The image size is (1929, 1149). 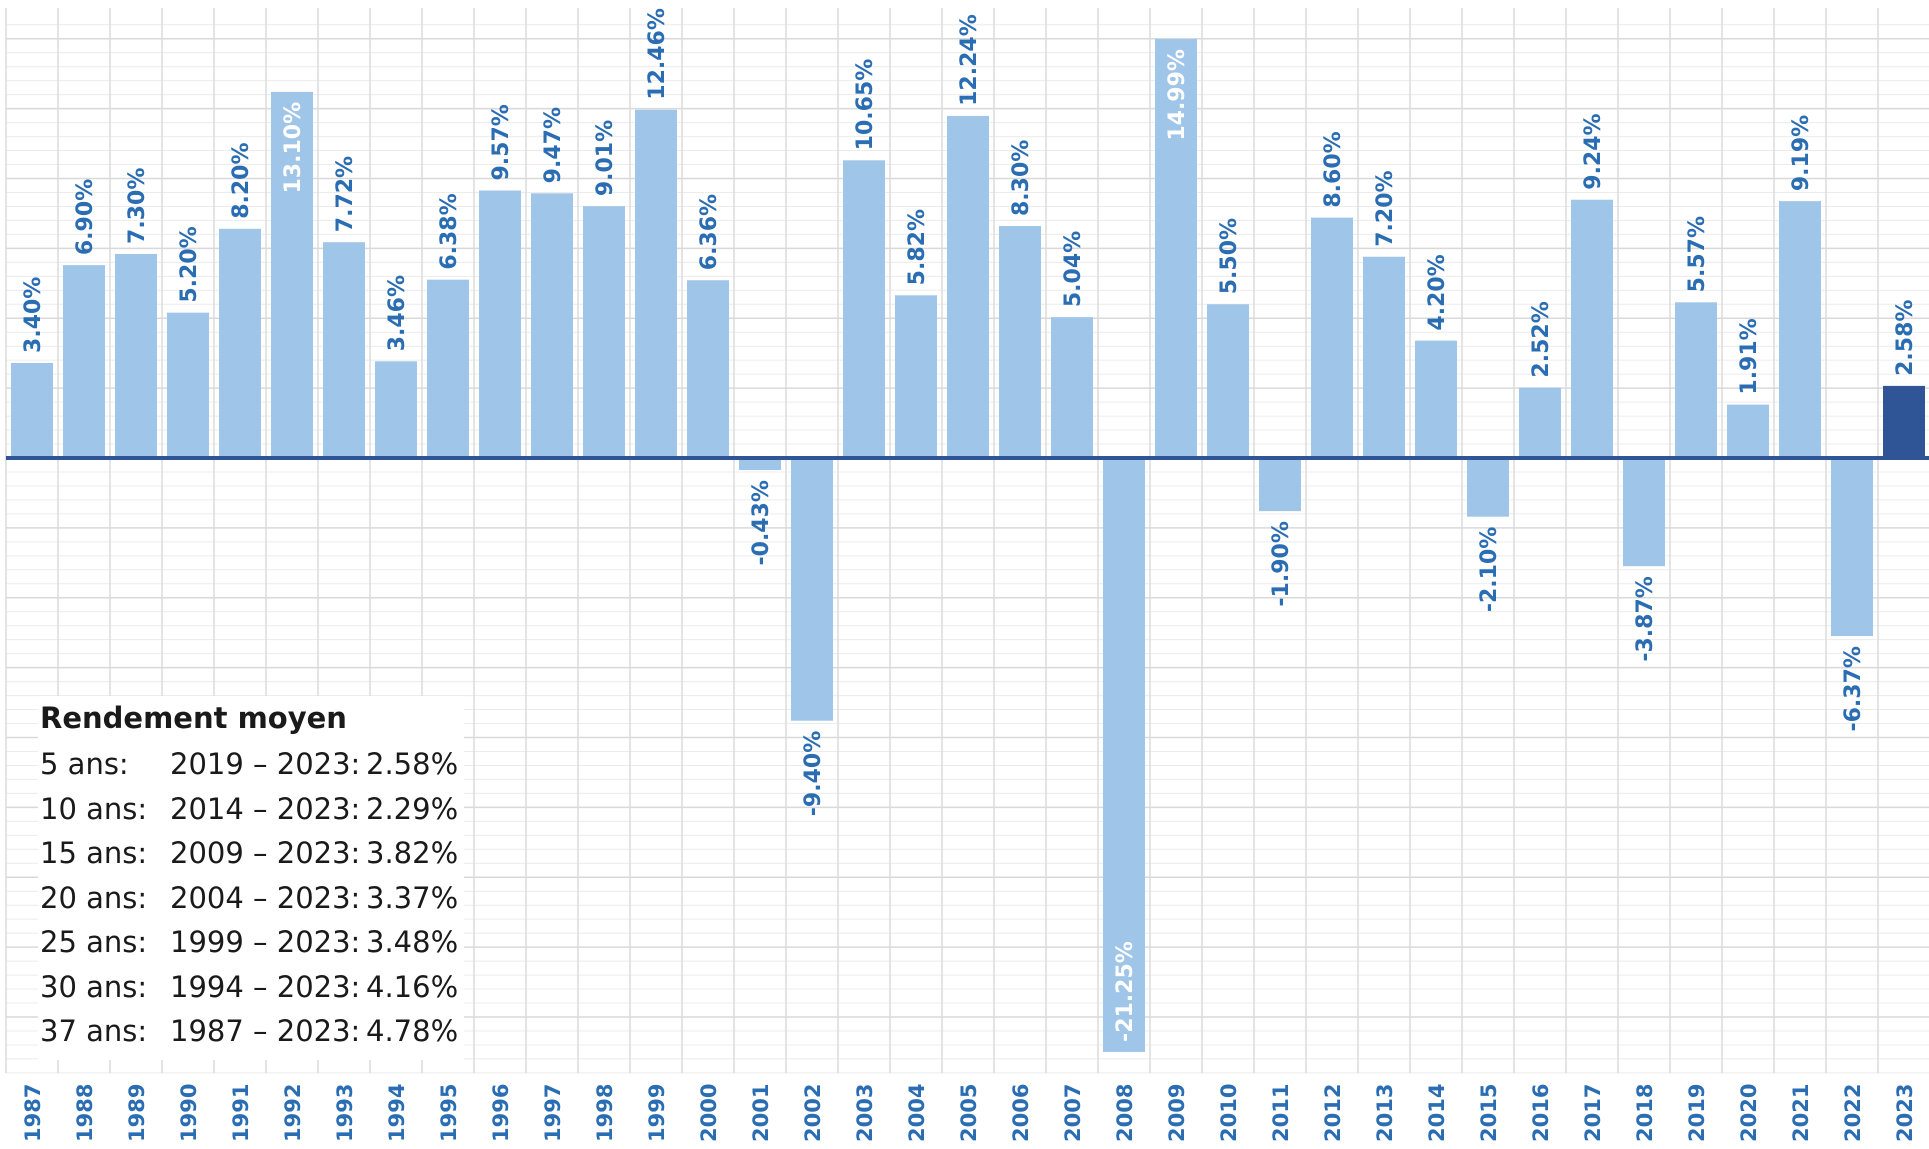 What do you see at coordinates (969, 60) in the screenshot?
I see `data-label-2005: 12.24%` at bounding box center [969, 60].